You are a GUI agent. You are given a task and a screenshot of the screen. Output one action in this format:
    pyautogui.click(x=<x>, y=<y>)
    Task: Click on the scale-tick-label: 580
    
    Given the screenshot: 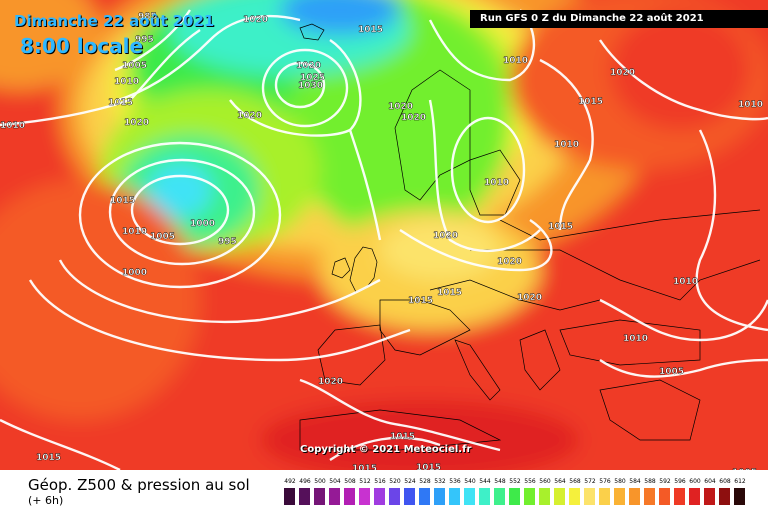 What is the action you would take?
    pyautogui.click(x=620, y=481)
    